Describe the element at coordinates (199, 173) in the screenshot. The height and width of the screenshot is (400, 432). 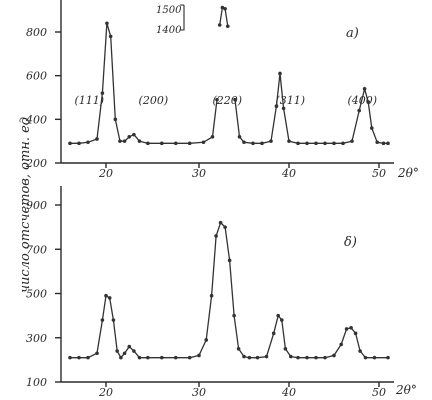
I see `panel-a-xtick-label-30: 30` at that location.